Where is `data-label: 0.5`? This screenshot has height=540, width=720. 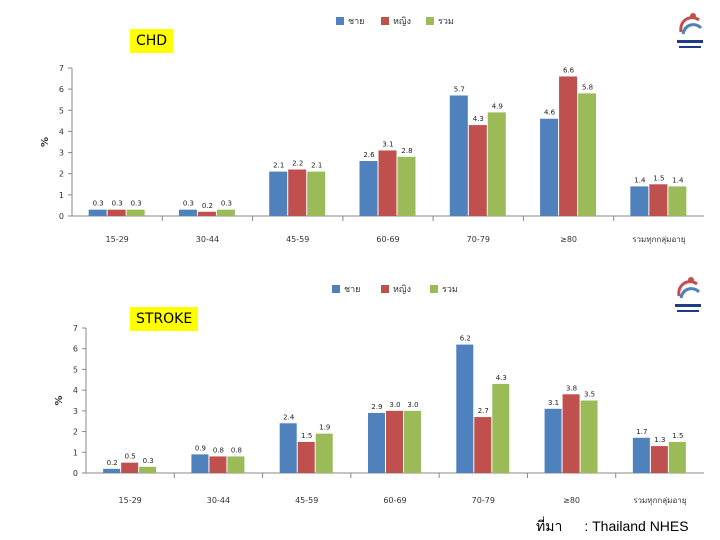
data-label: 0.5 is located at coordinates (130, 457).